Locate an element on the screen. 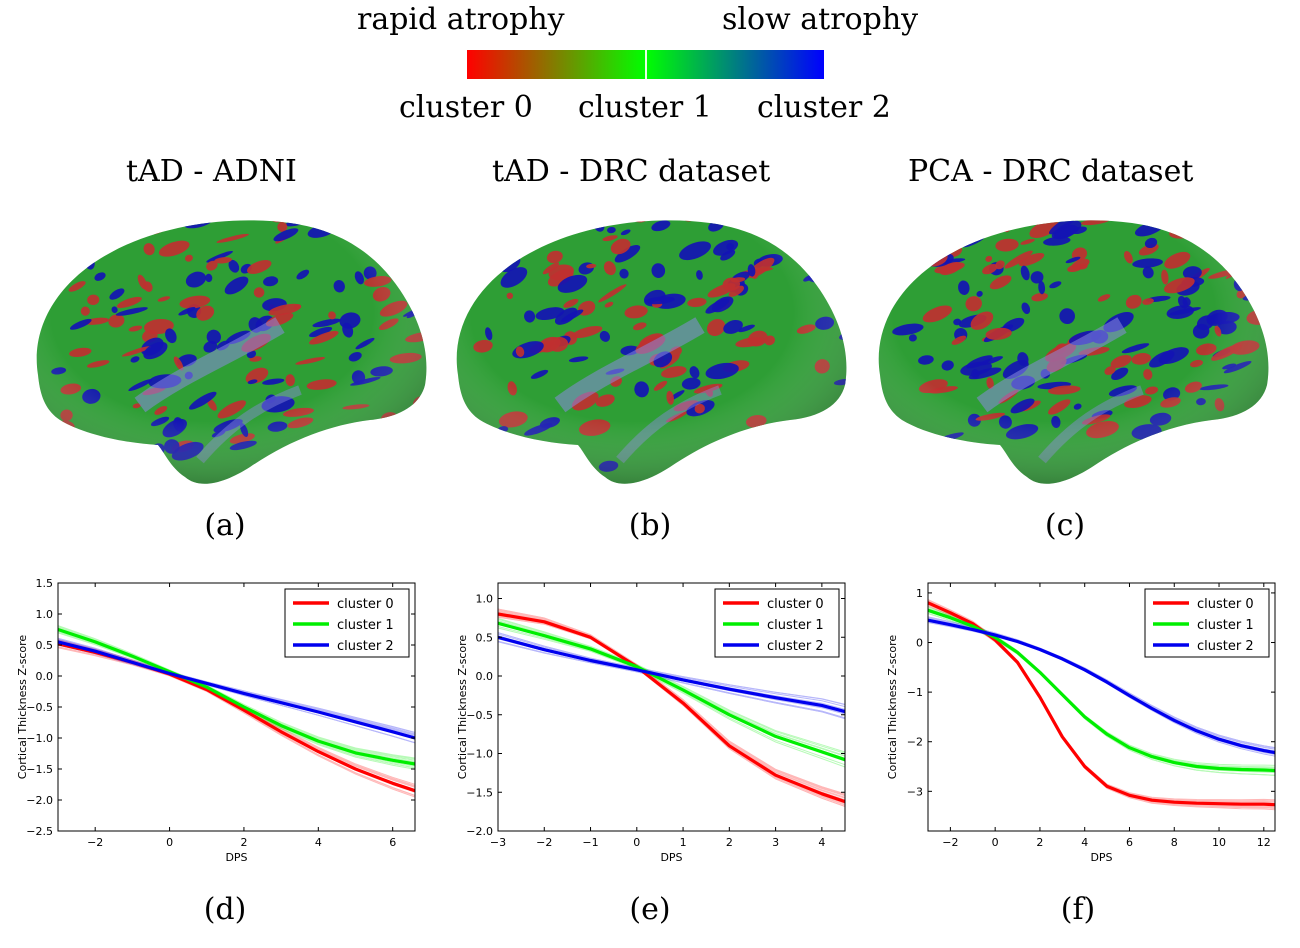  brain-surface-b is located at coordinates (652, 347).